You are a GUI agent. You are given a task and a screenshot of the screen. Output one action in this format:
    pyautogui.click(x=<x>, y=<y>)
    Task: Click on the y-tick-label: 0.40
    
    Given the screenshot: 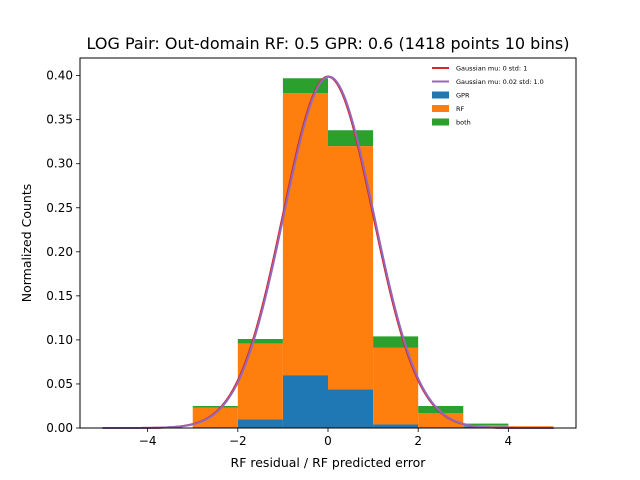 What is the action you would take?
    pyautogui.click(x=59, y=76)
    